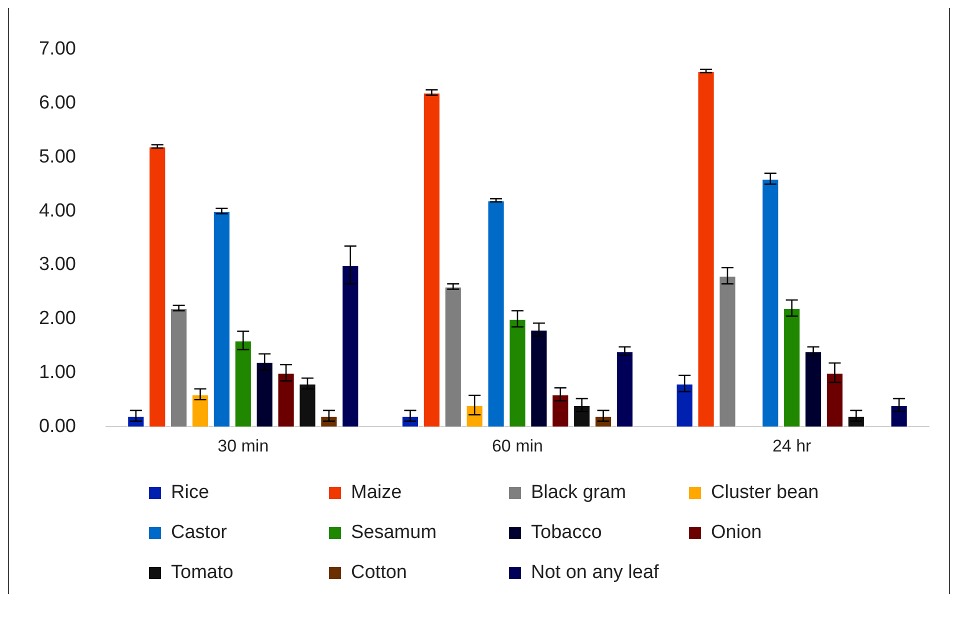 This screenshot has width=956, height=618. I want to click on legend-label: Onion, so click(736, 533).